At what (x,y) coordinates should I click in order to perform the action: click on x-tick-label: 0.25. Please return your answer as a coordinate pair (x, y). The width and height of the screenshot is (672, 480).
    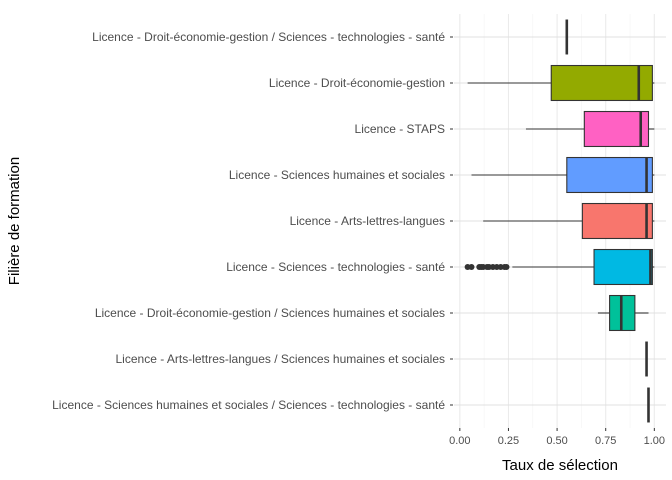
    Looking at the image, I should click on (508, 441).